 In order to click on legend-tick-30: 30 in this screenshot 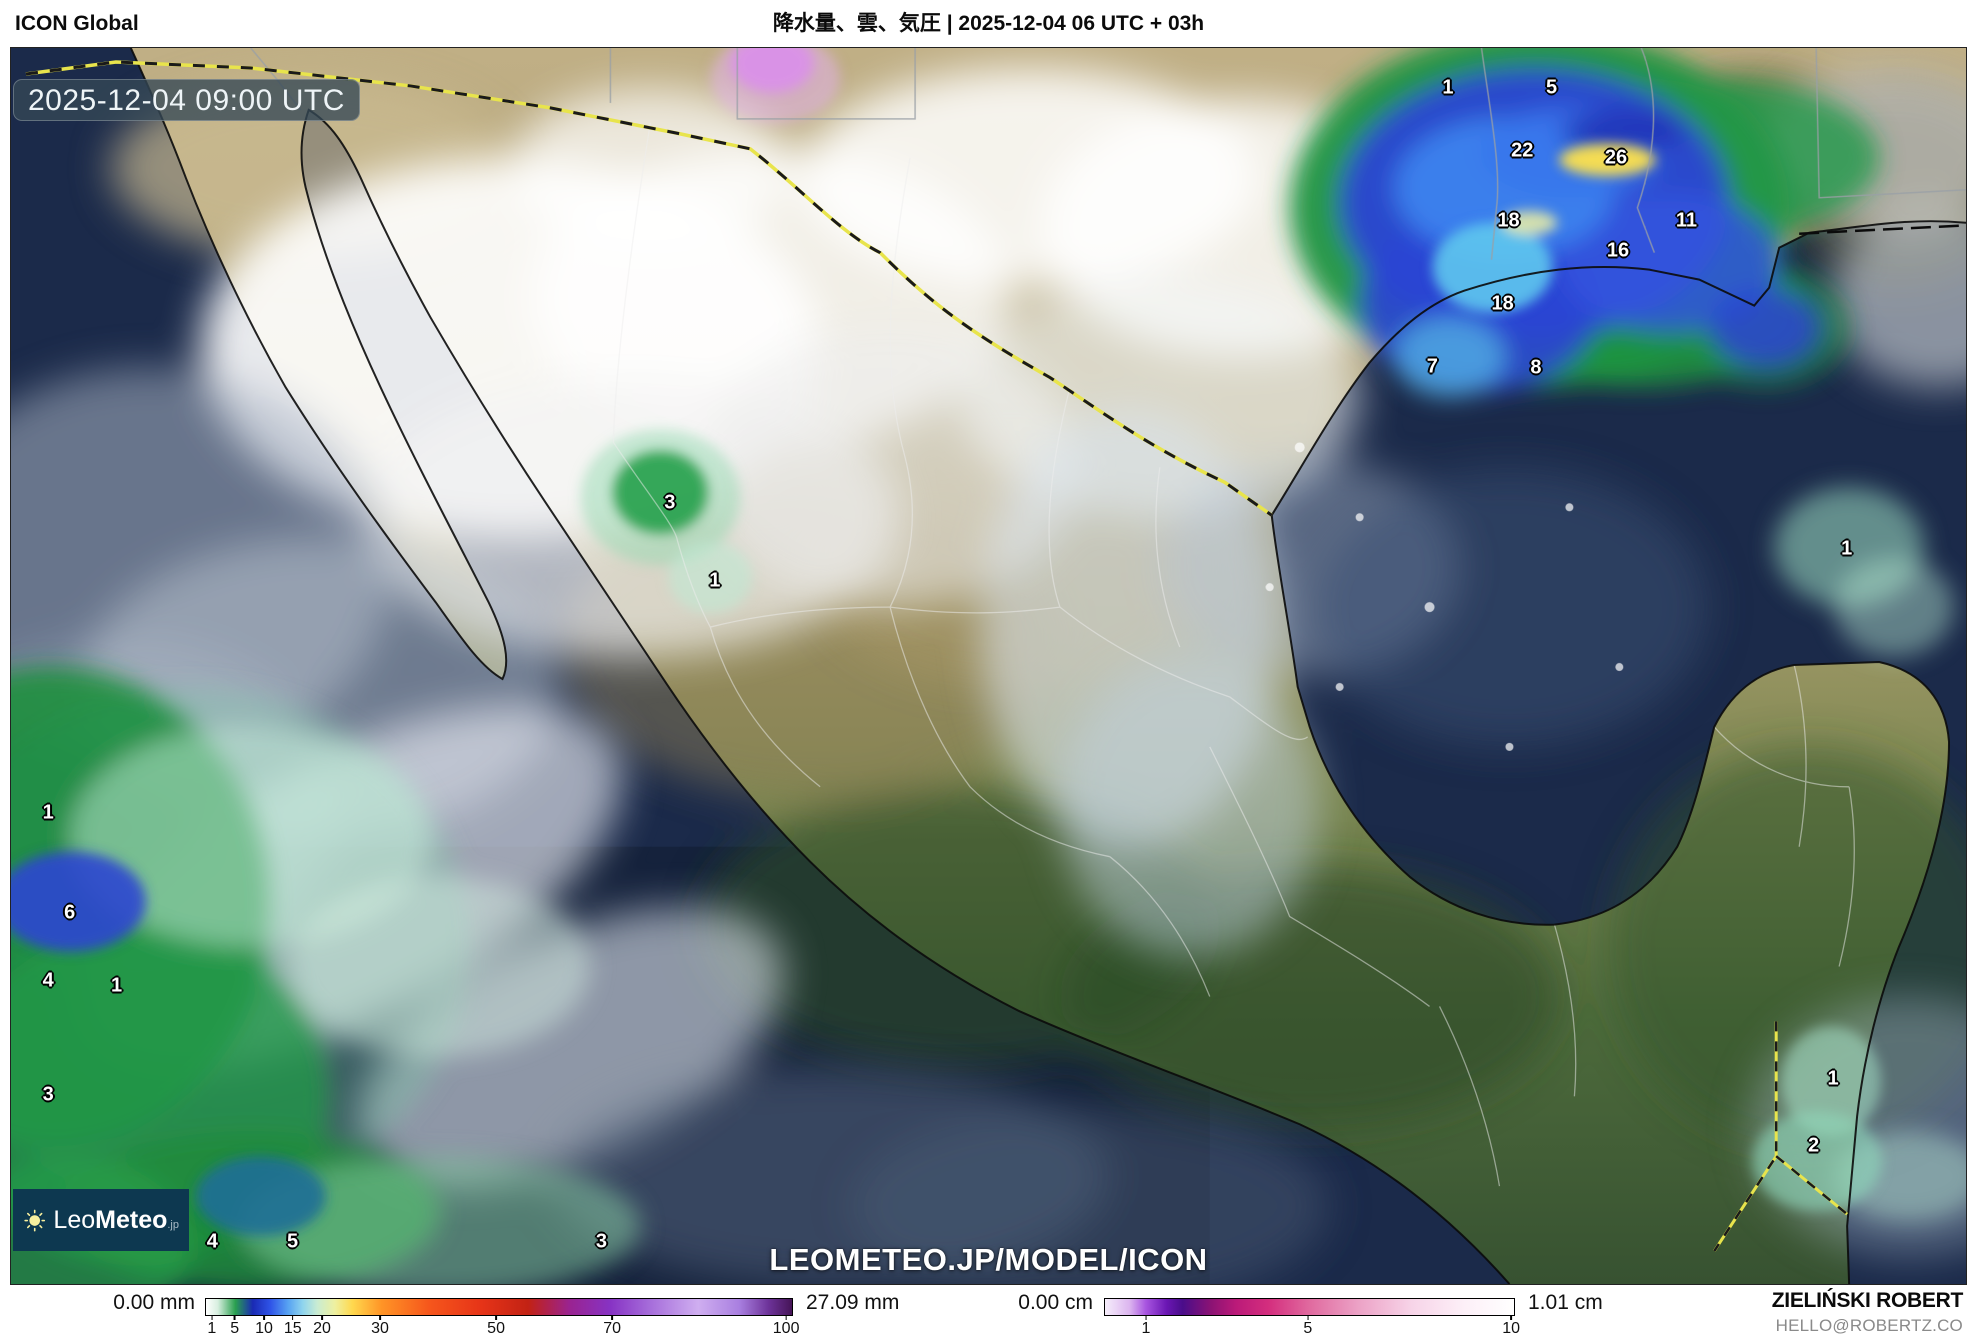, I will do `click(380, 1326)`.